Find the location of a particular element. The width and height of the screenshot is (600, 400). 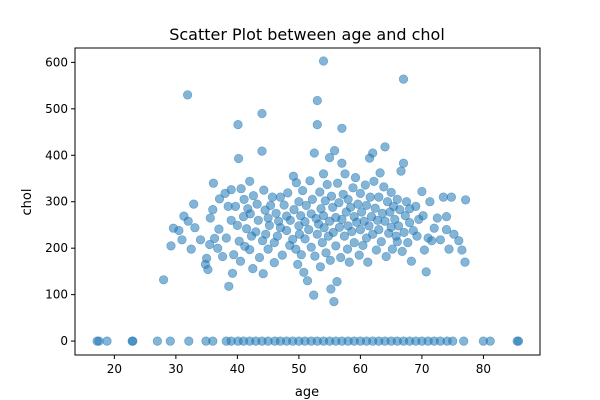

x-tick-label: 40 is located at coordinates (237, 369).